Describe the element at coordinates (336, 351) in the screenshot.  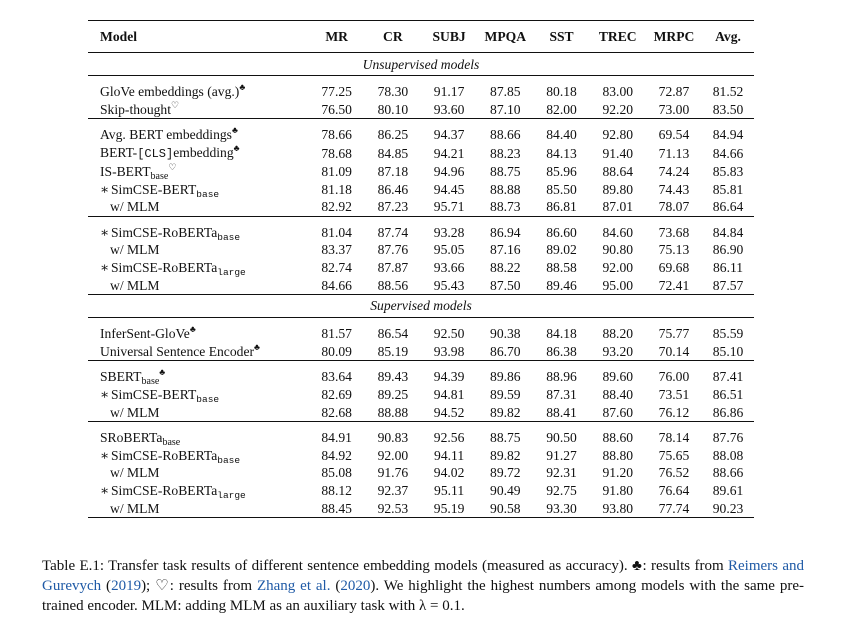
I see `value-mr: 80.09` at that location.